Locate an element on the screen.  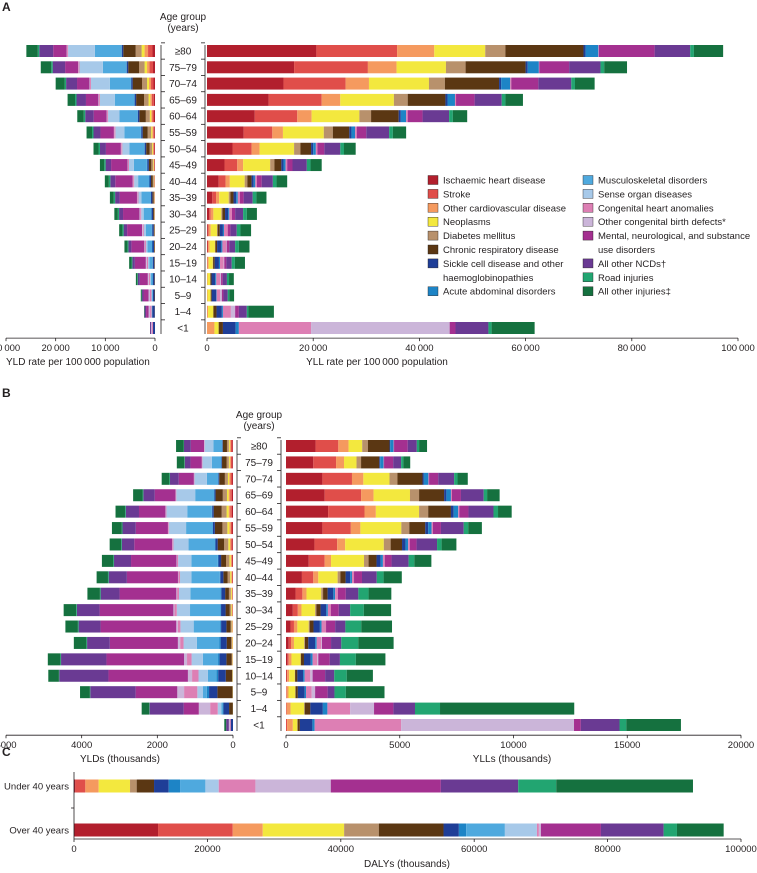
panel-a-label: A is located at coordinates (6, 7).